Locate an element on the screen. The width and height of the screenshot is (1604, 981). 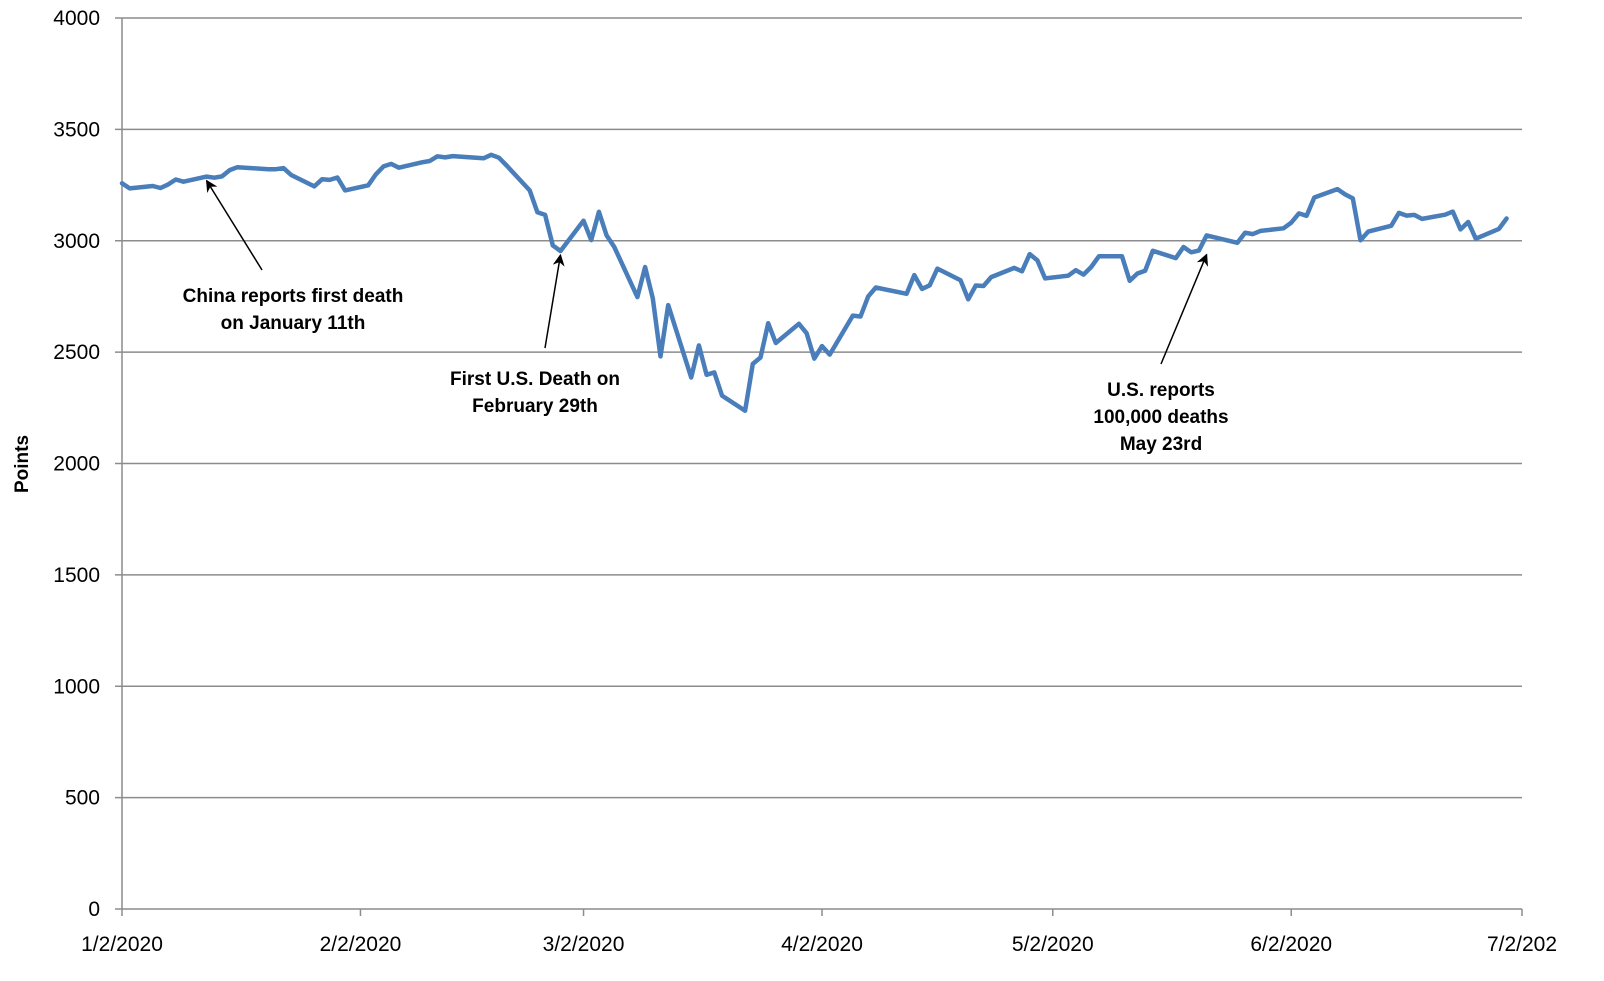
y-tick-label: 2000 is located at coordinates (76, 464).